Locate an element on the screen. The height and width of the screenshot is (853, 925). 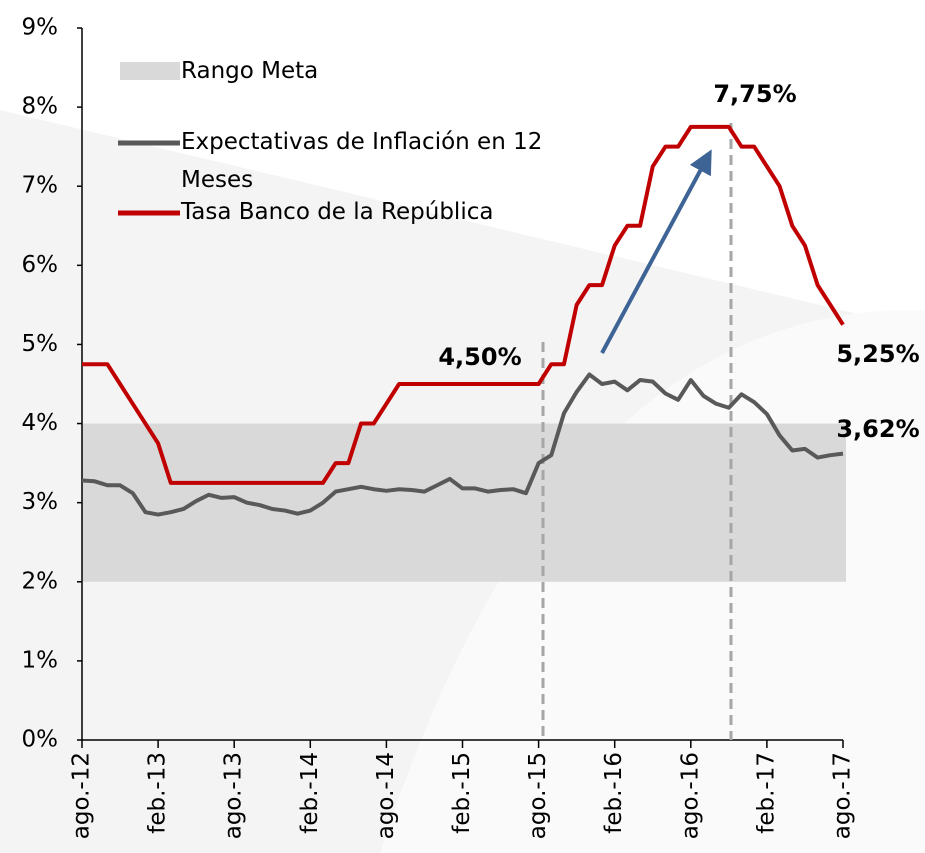
y-tick-label: 1% is located at coordinates (40, 660).